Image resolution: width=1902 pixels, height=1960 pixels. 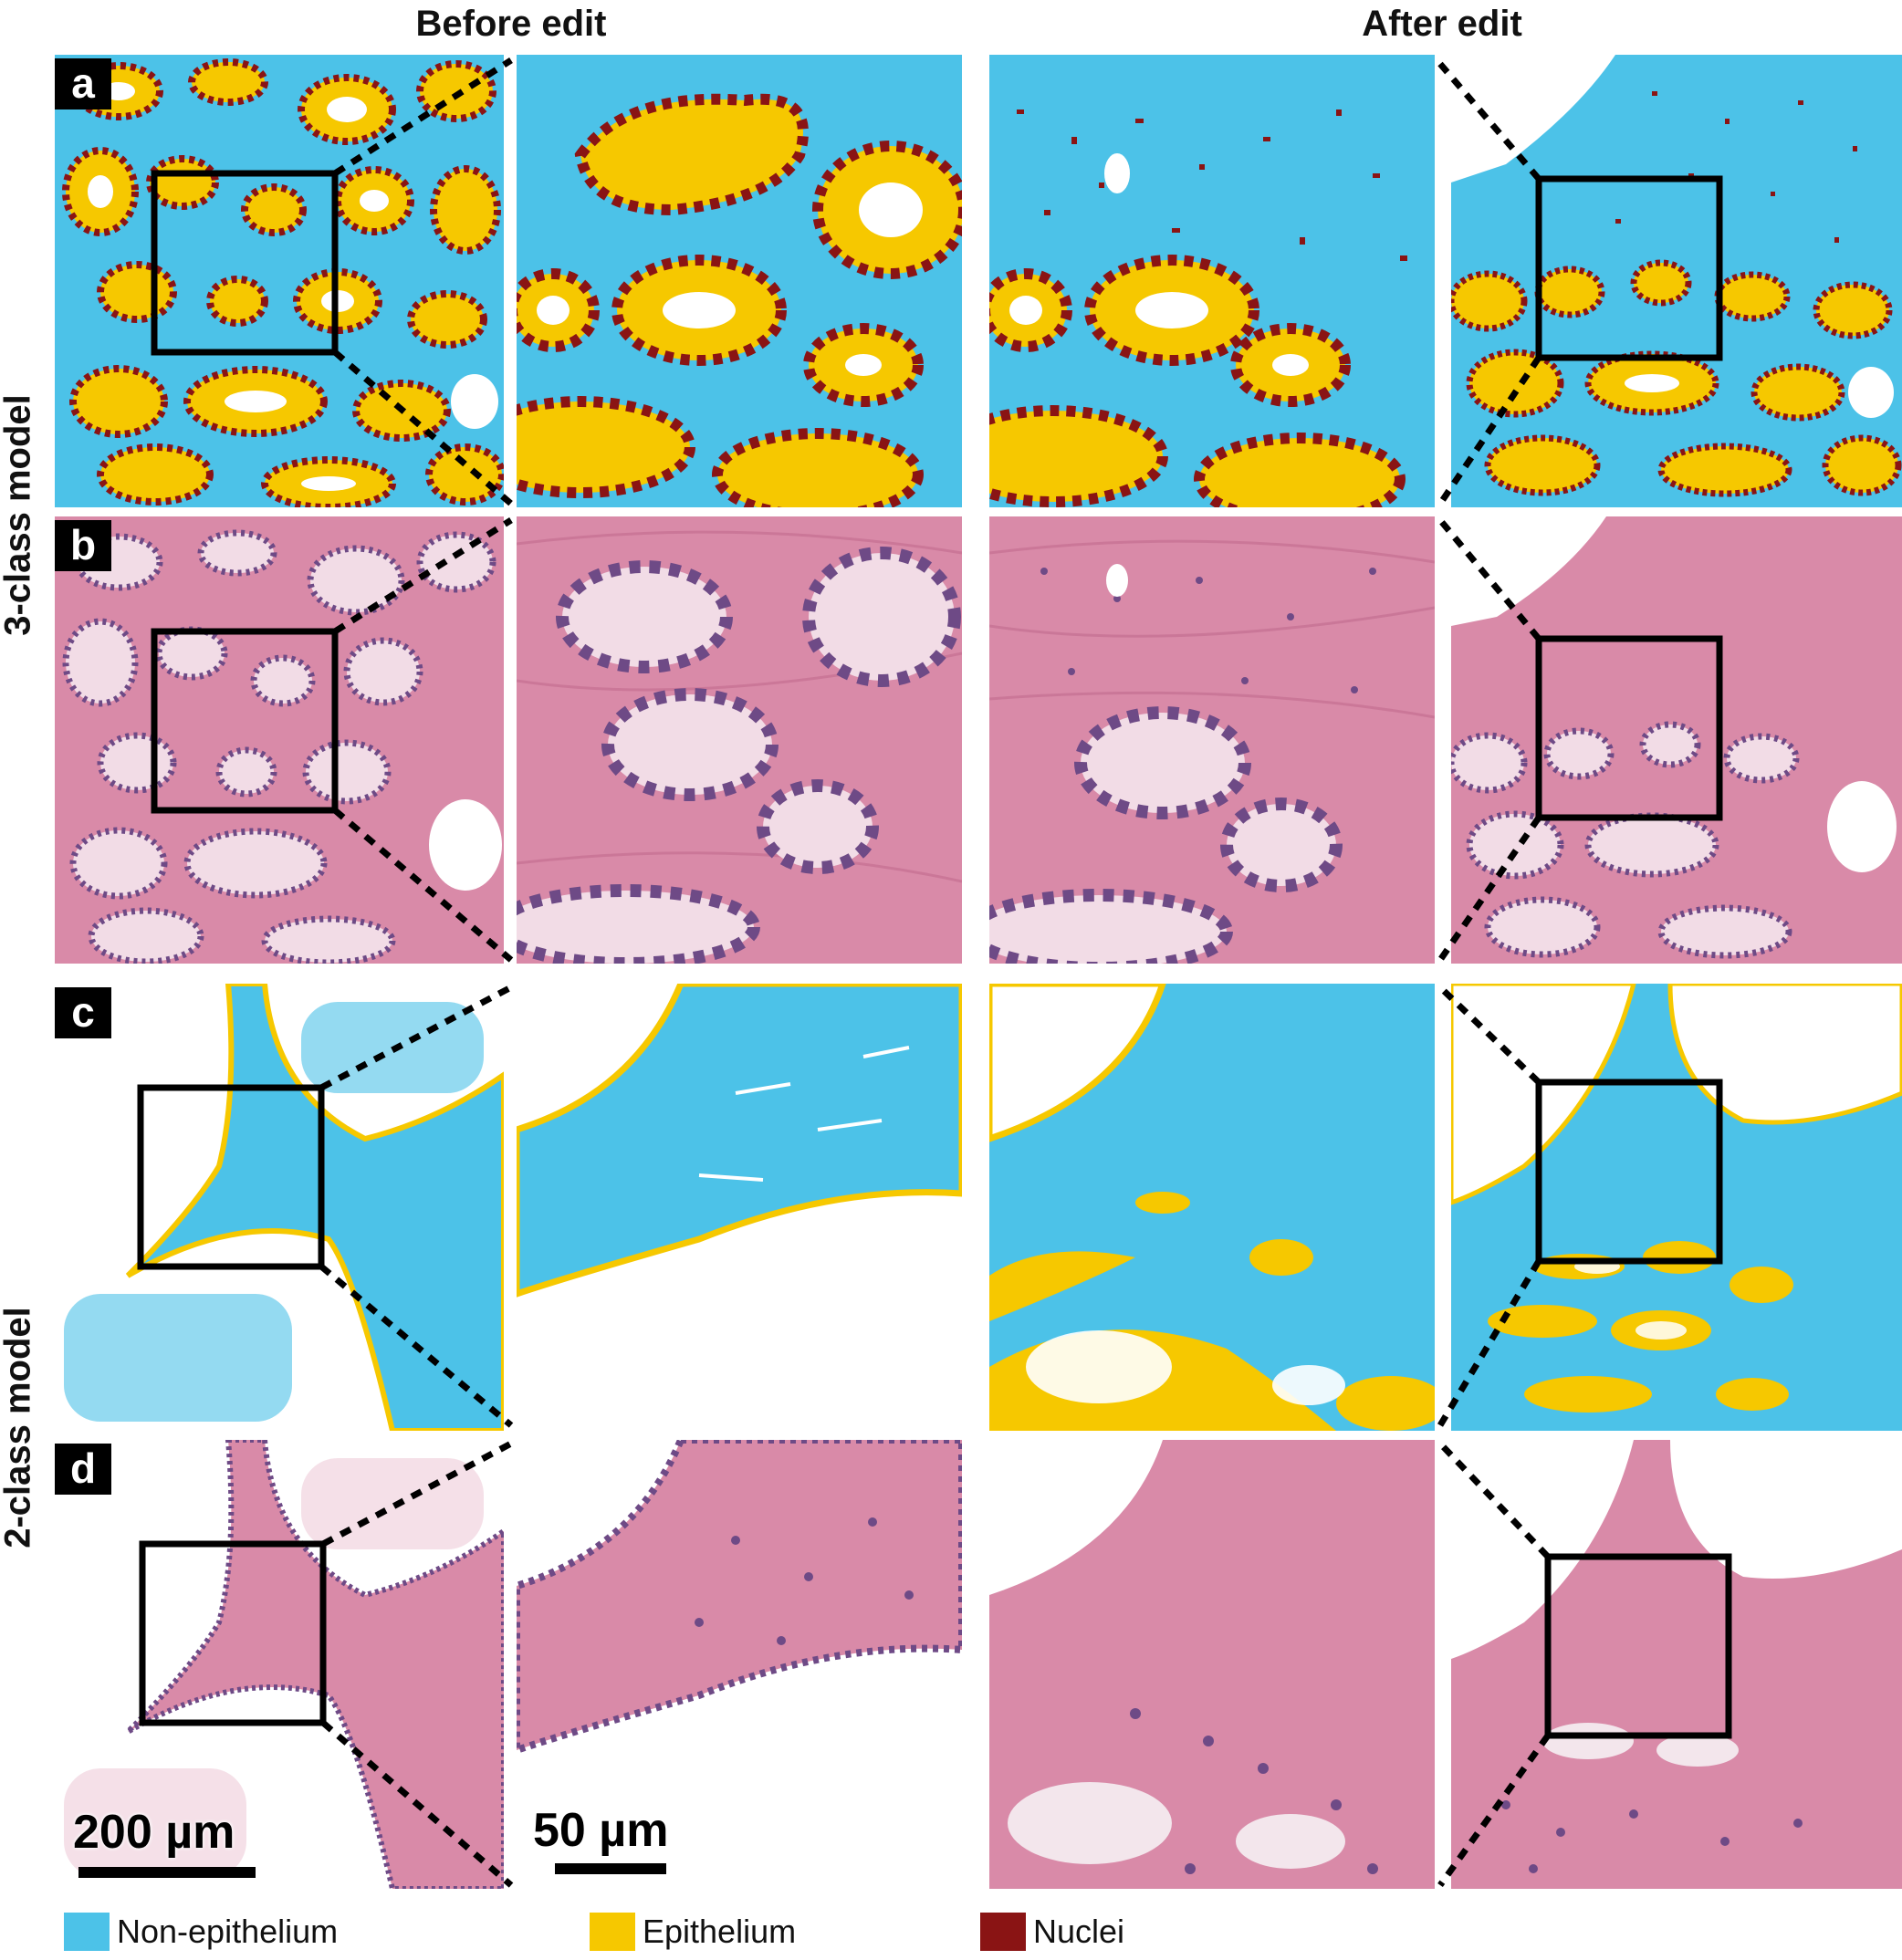 I want to click on panel-a-zoom-after, so click(x=1212, y=281).